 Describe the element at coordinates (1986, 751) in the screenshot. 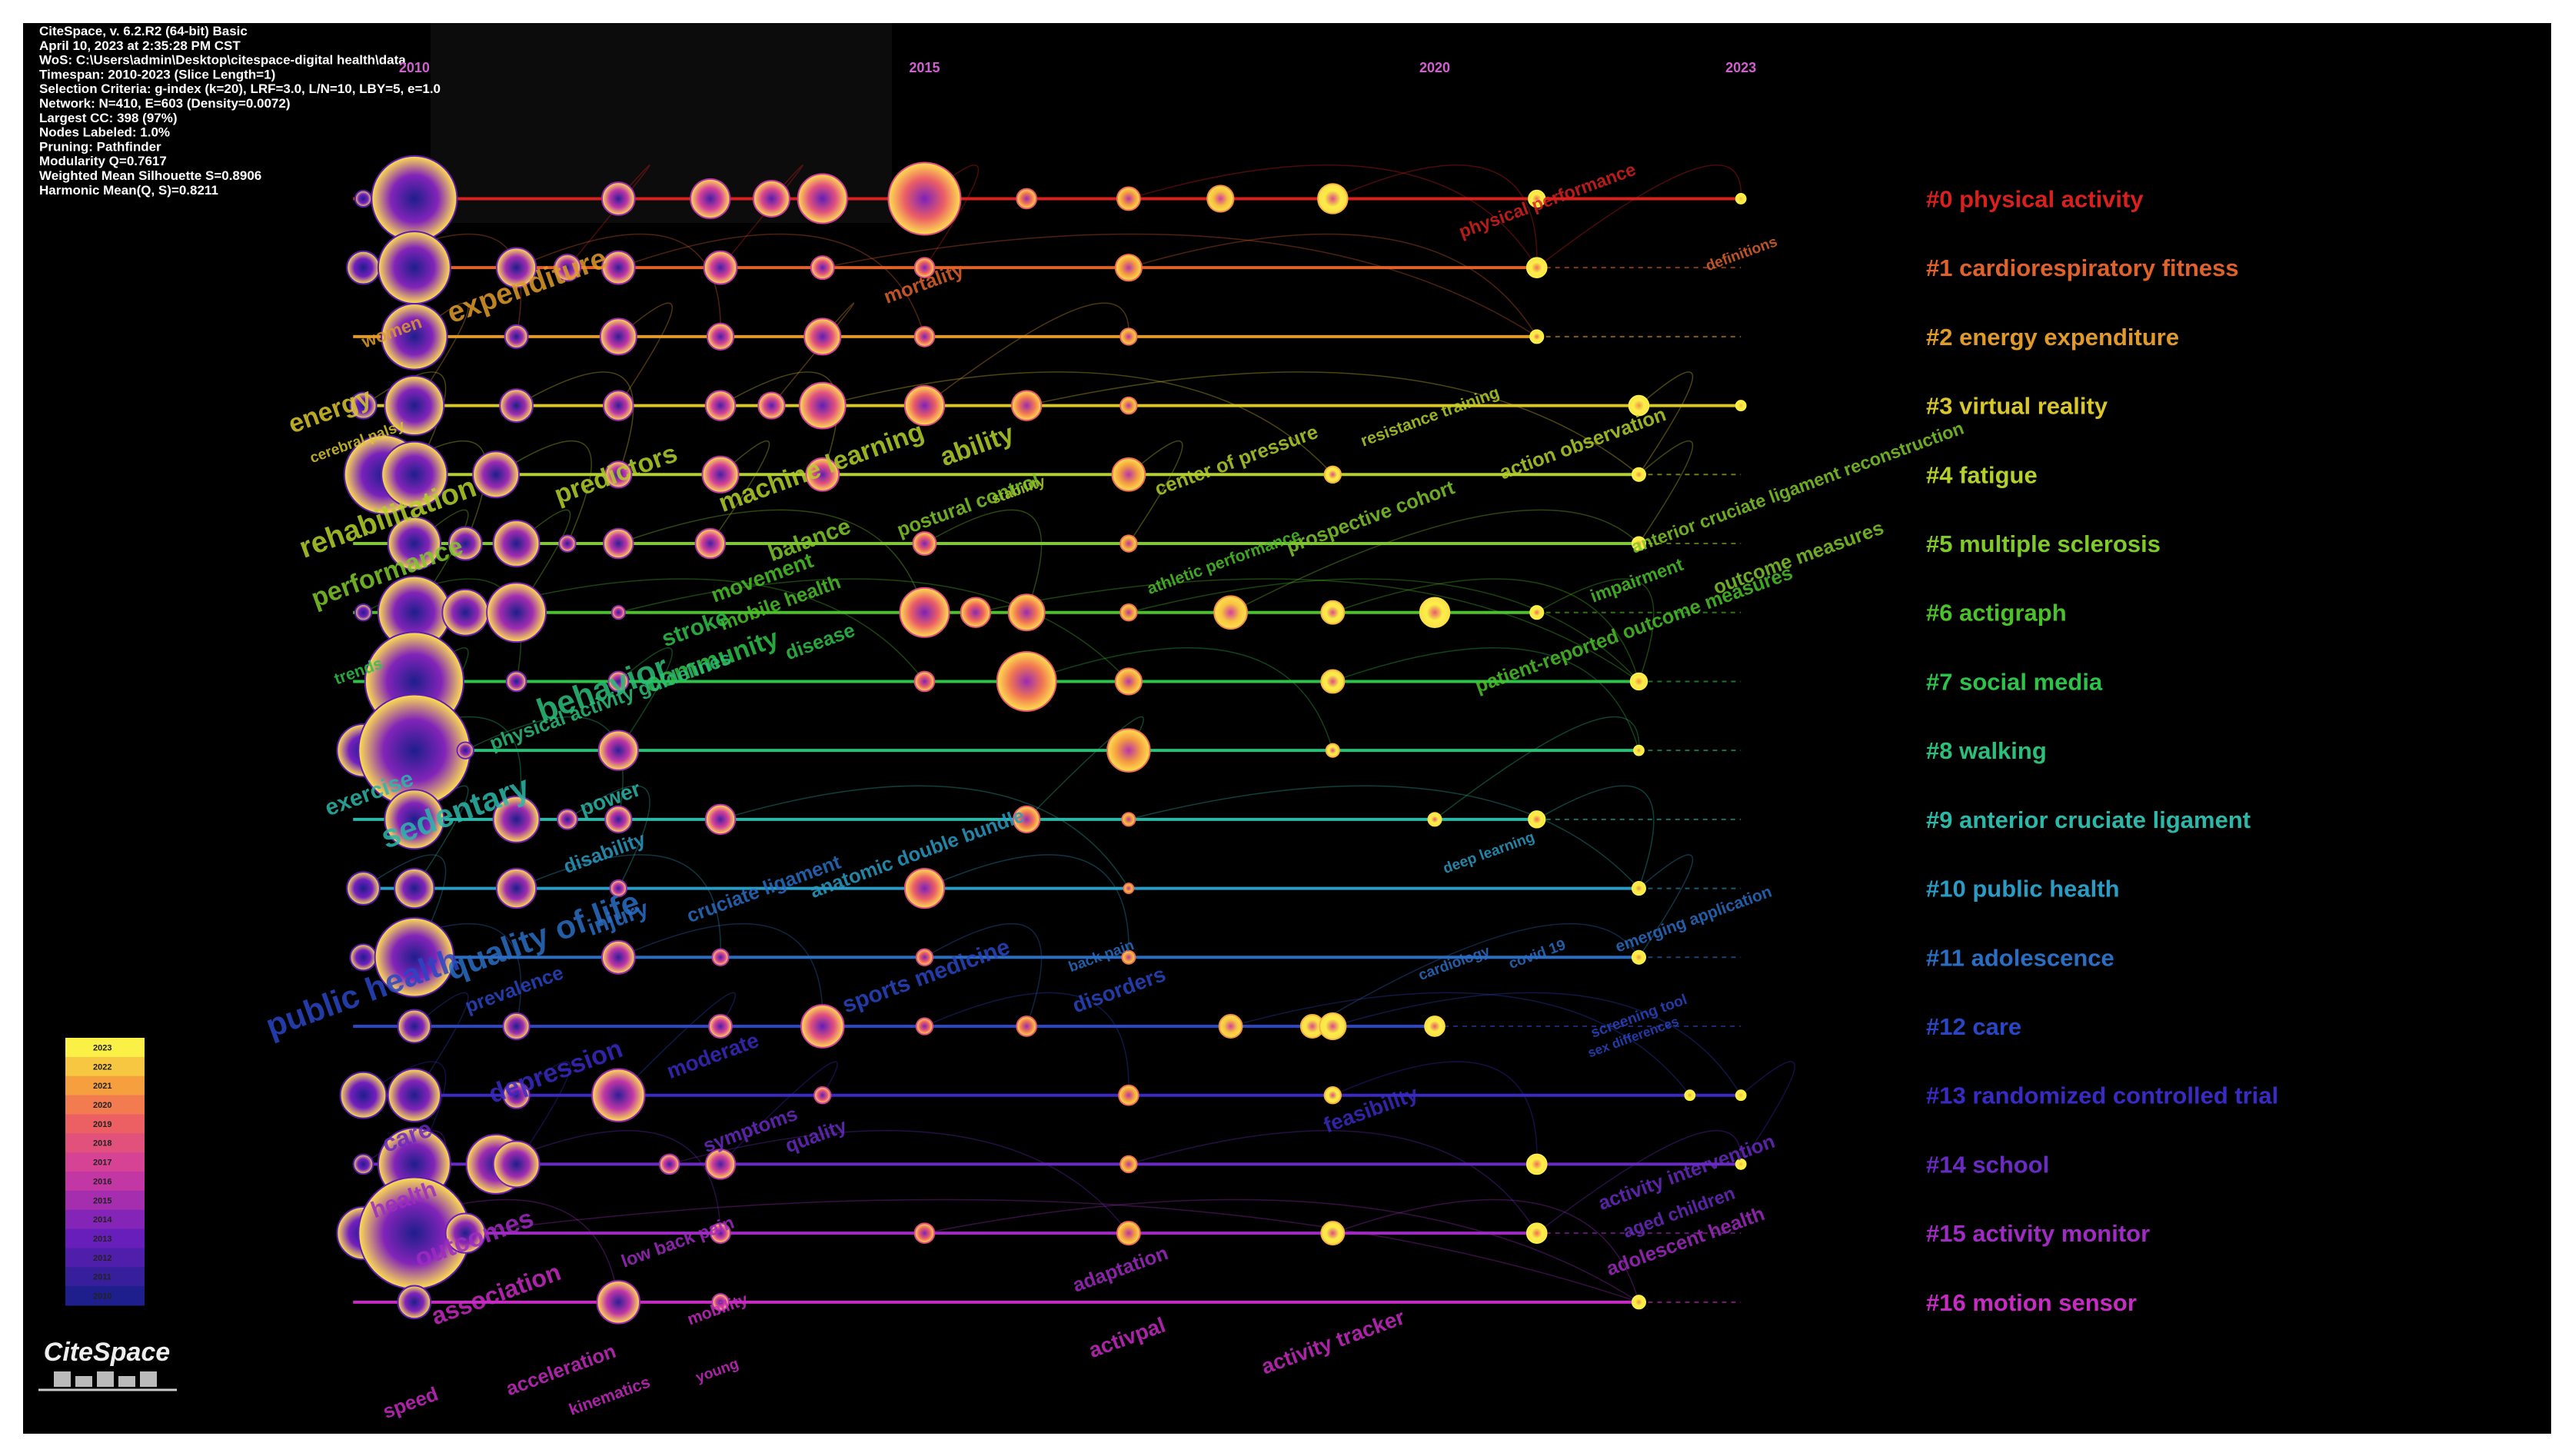

I see `cluster-label: #8 walking` at that location.